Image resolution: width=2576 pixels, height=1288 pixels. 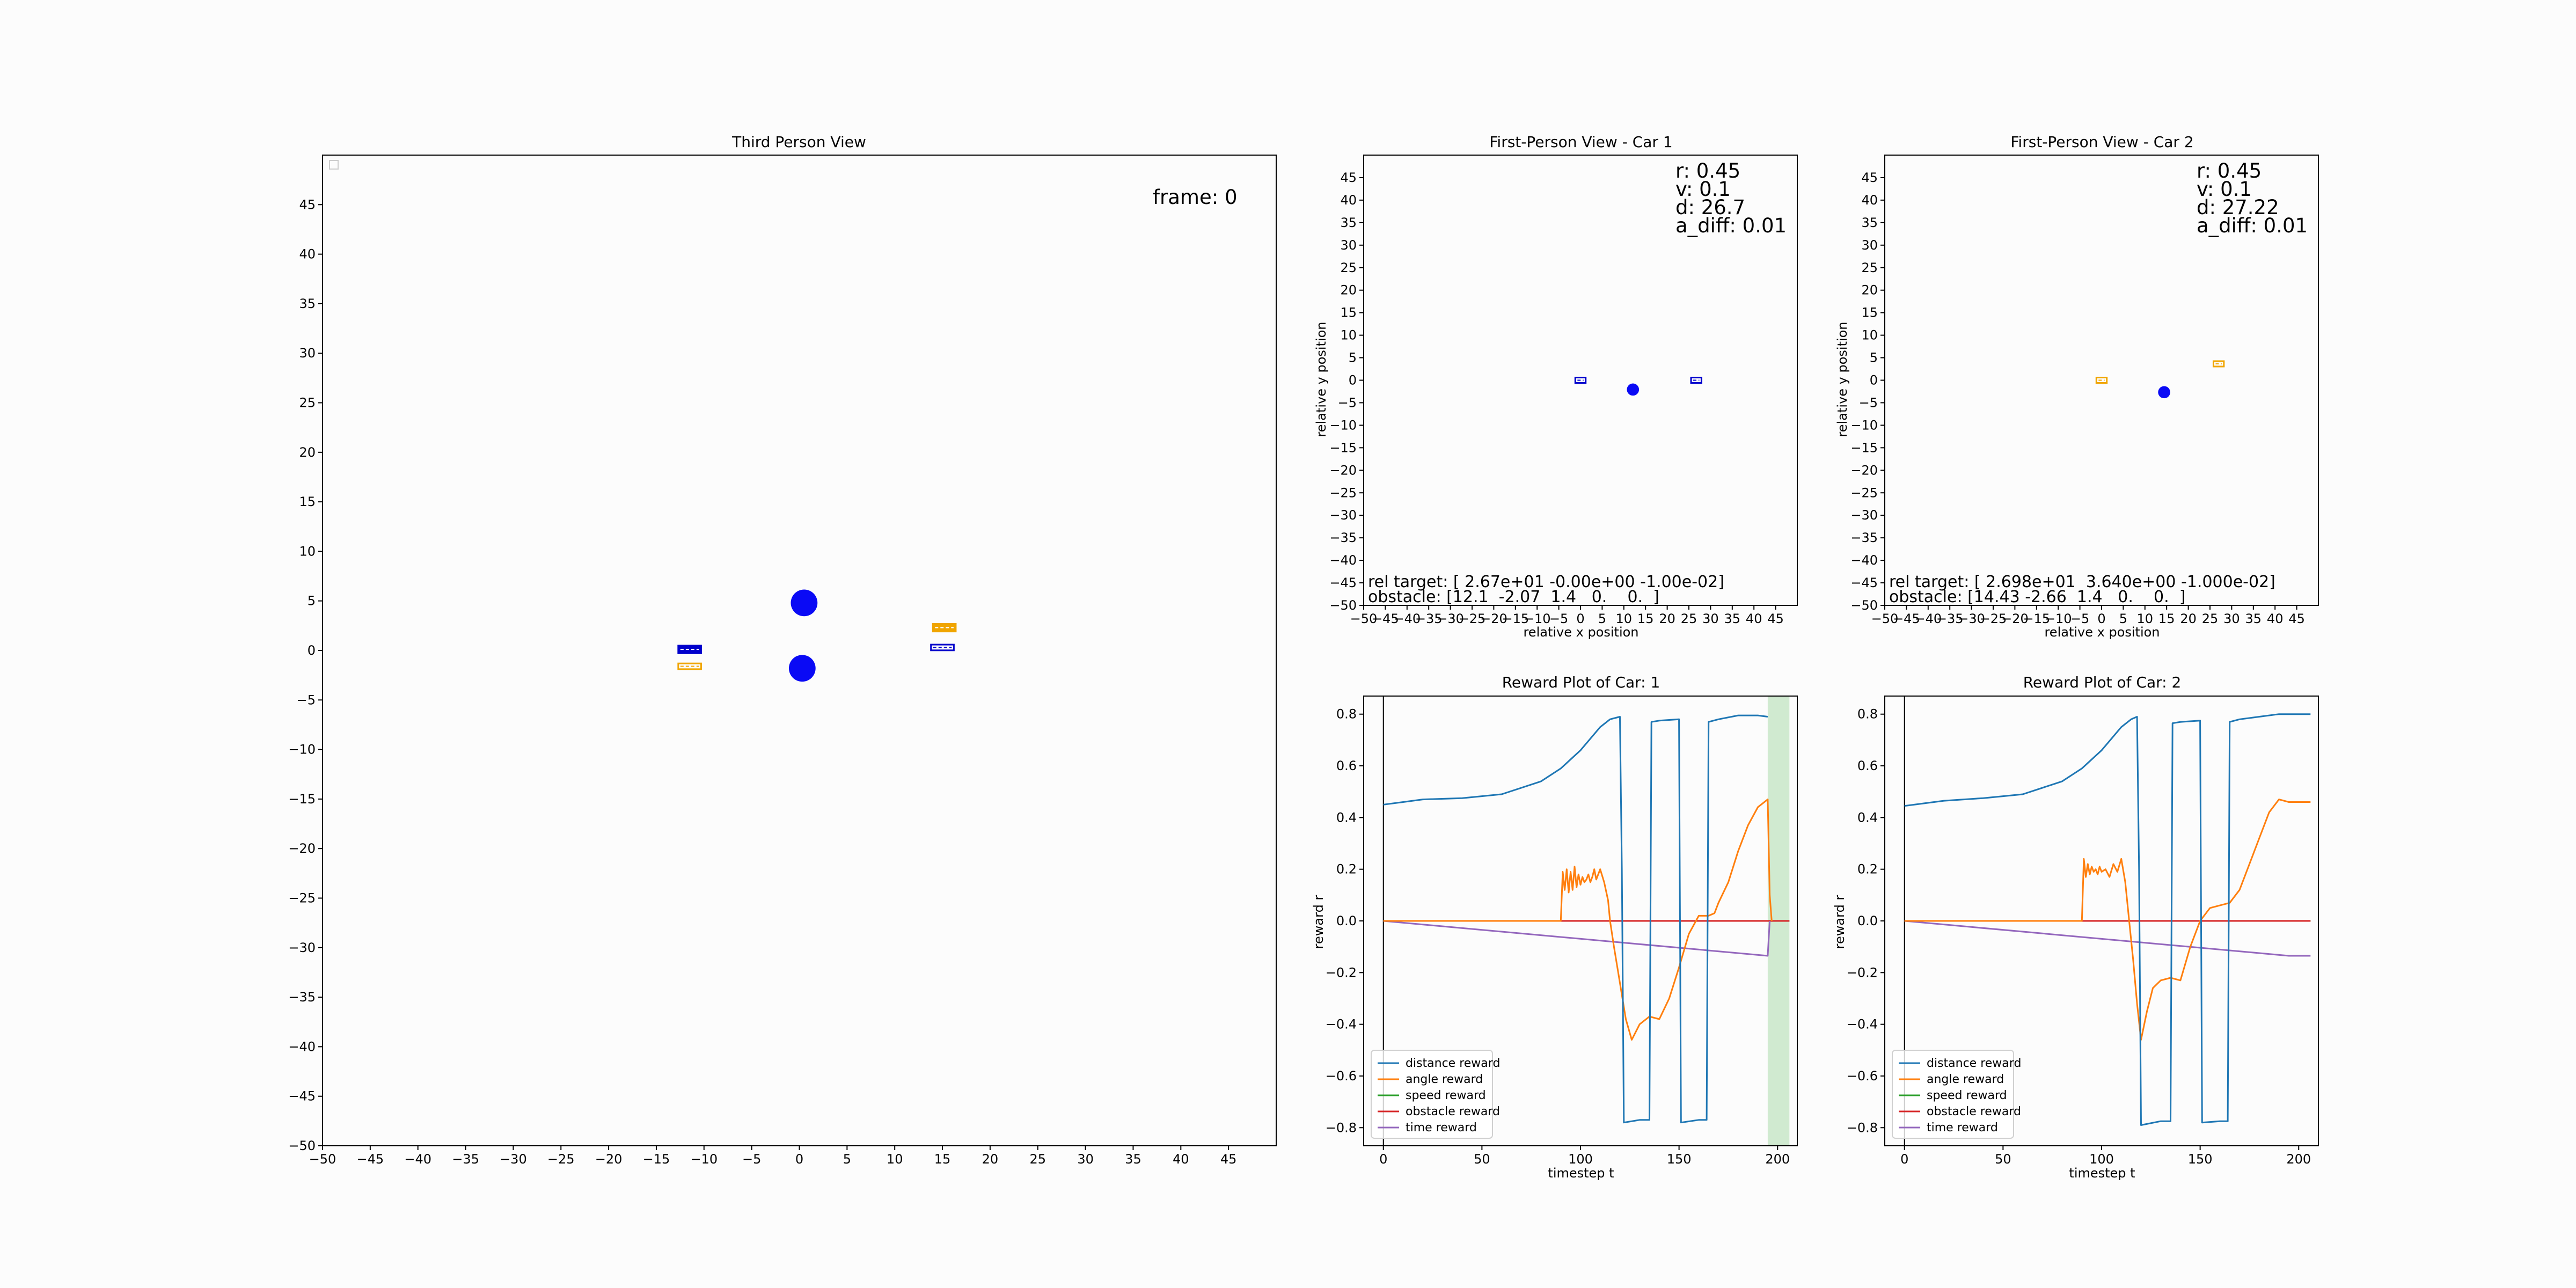 I want to click on rew1-series-distance-reward, so click(x=1575, y=919).